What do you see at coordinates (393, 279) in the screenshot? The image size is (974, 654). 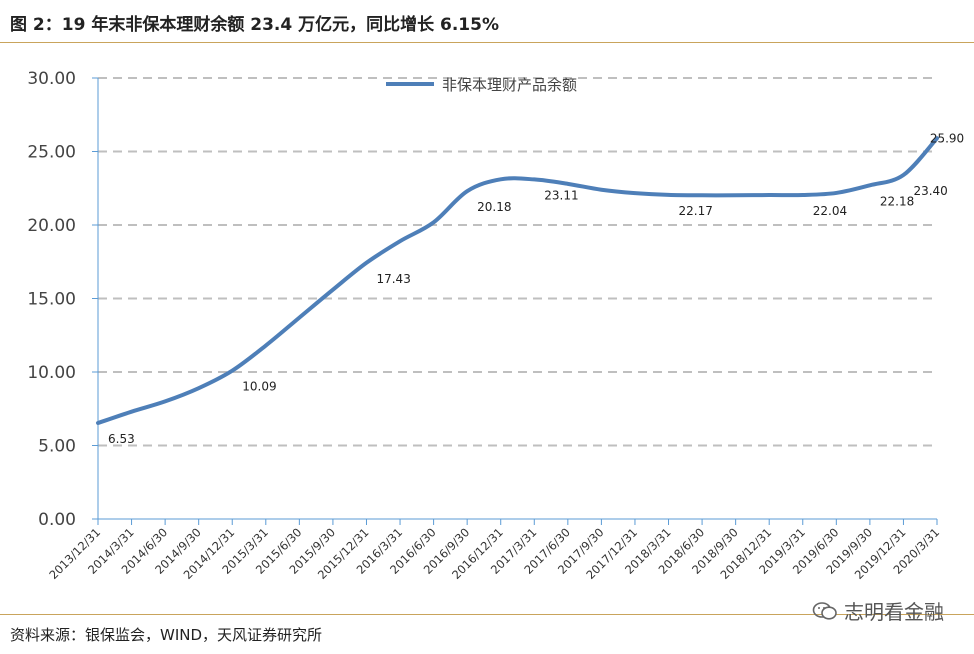 I see `data-label: 17.43` at bounding box center [393, 279].